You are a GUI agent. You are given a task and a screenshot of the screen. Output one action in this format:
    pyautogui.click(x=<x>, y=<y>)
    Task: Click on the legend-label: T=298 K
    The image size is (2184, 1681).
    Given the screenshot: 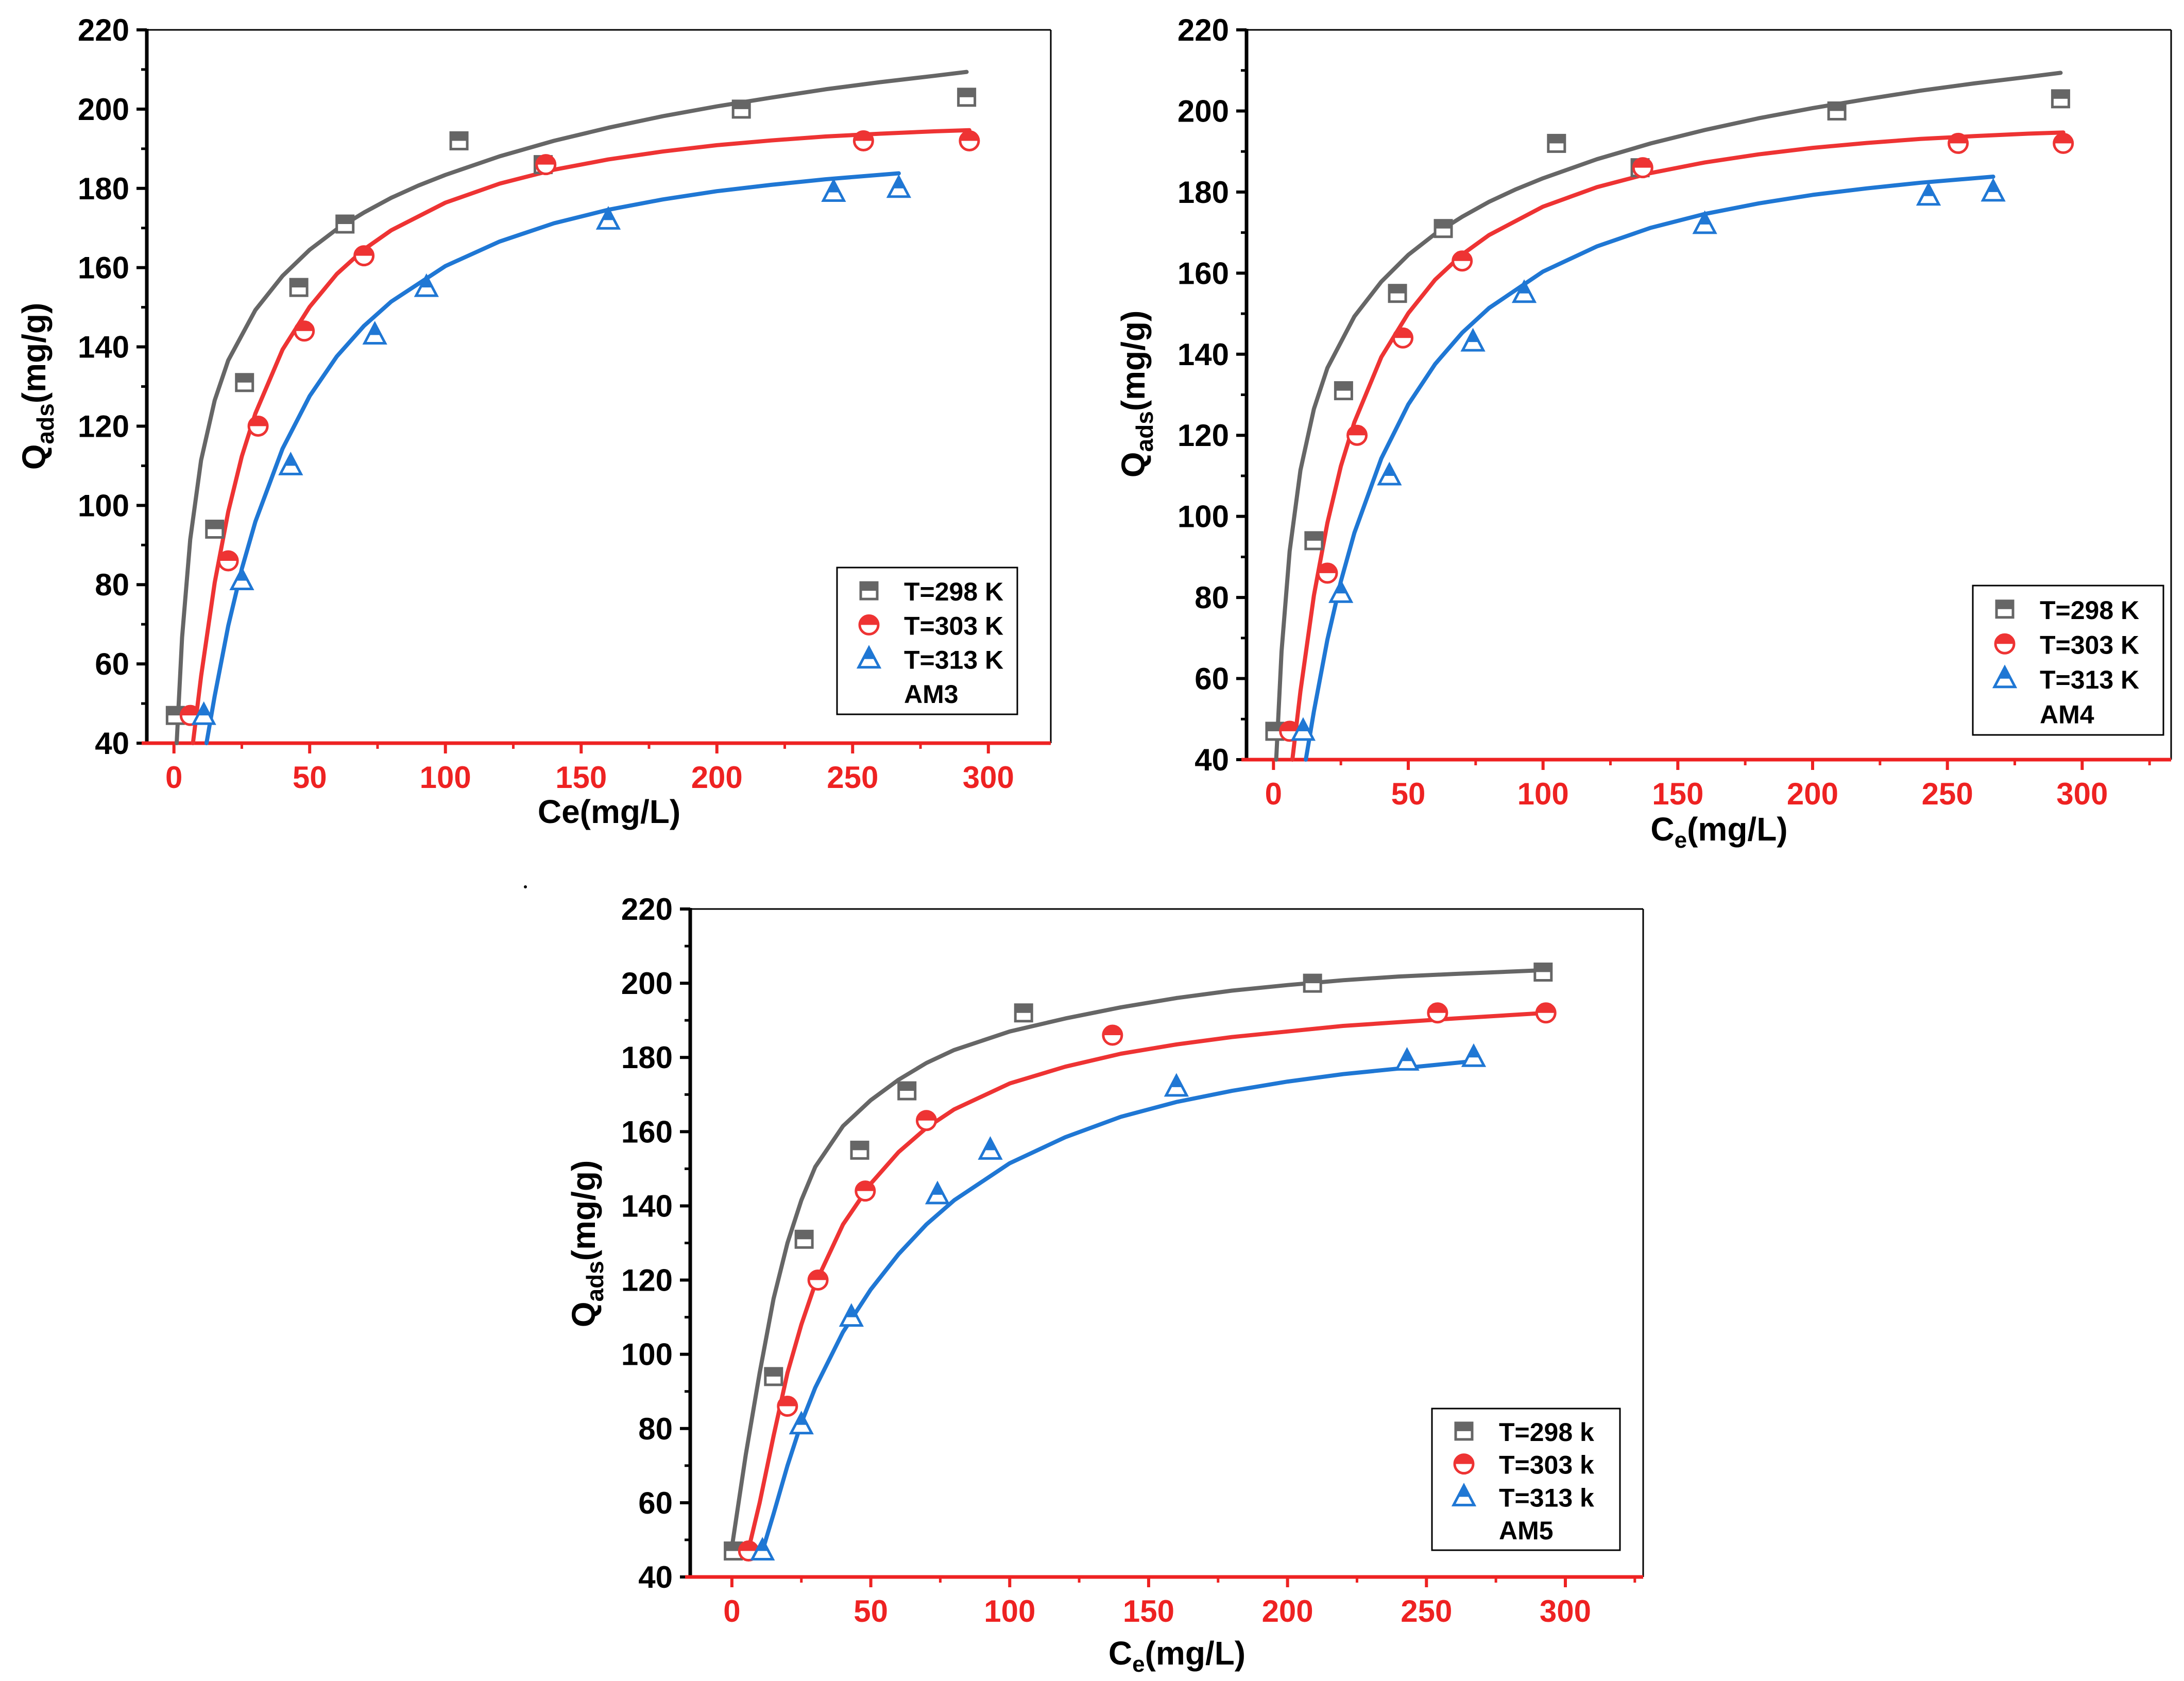 What is the action you would take?
    pyautogui.click(x=2089, y=610)
    